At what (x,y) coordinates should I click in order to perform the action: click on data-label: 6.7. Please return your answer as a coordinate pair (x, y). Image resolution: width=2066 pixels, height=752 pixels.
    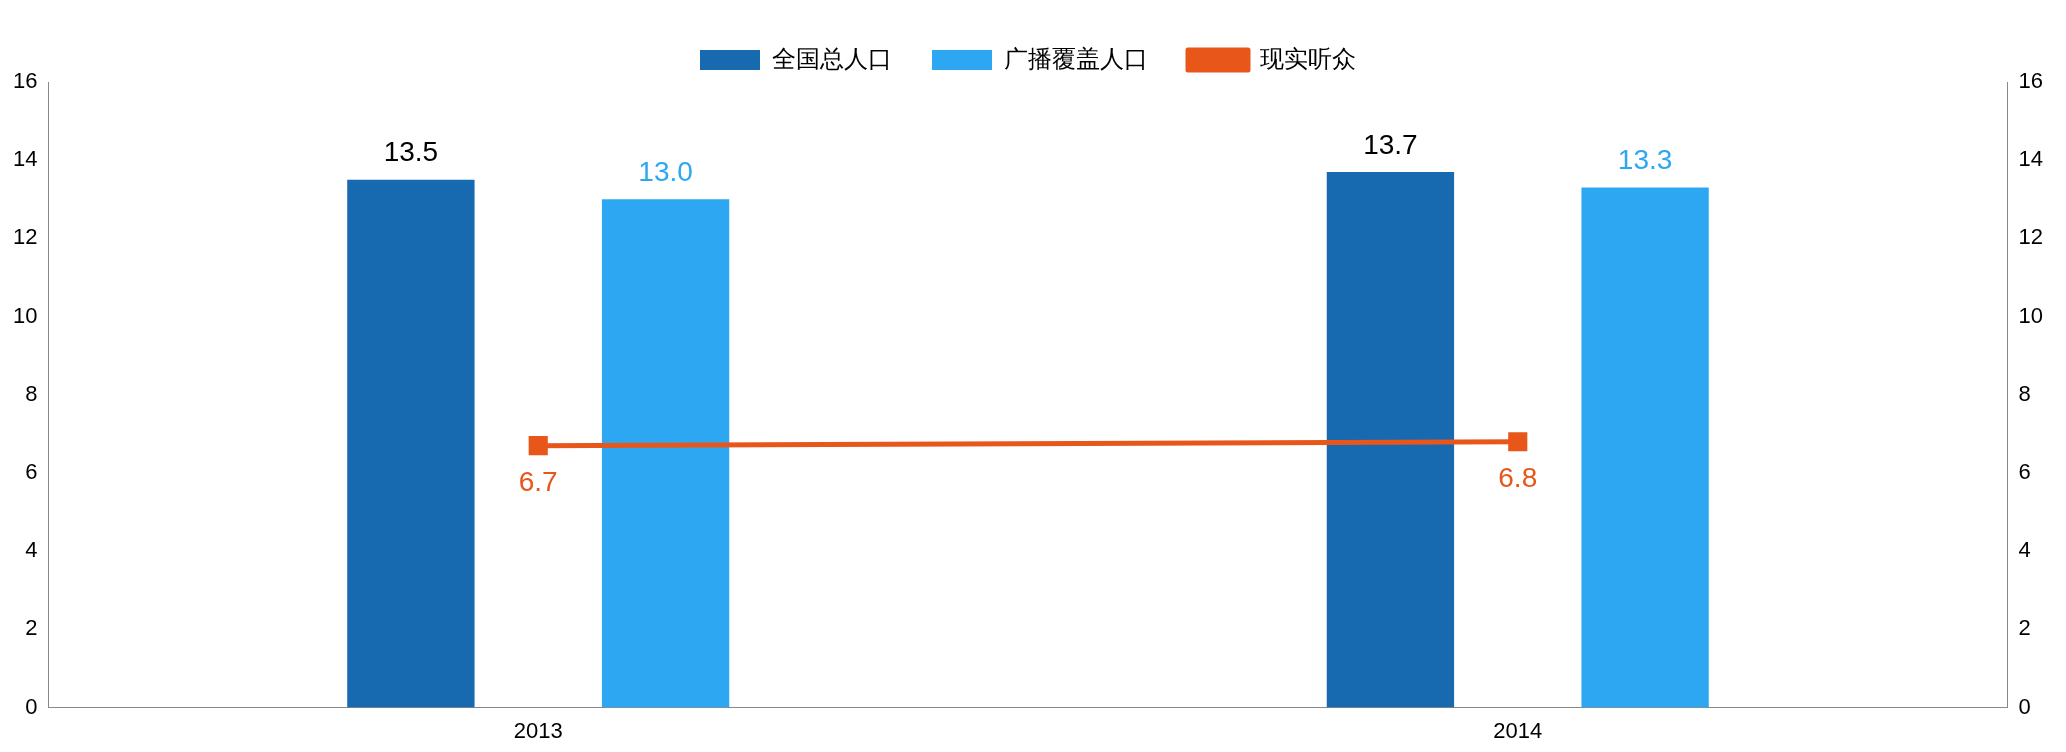
    Looking at the image, I should click on (538, 482).